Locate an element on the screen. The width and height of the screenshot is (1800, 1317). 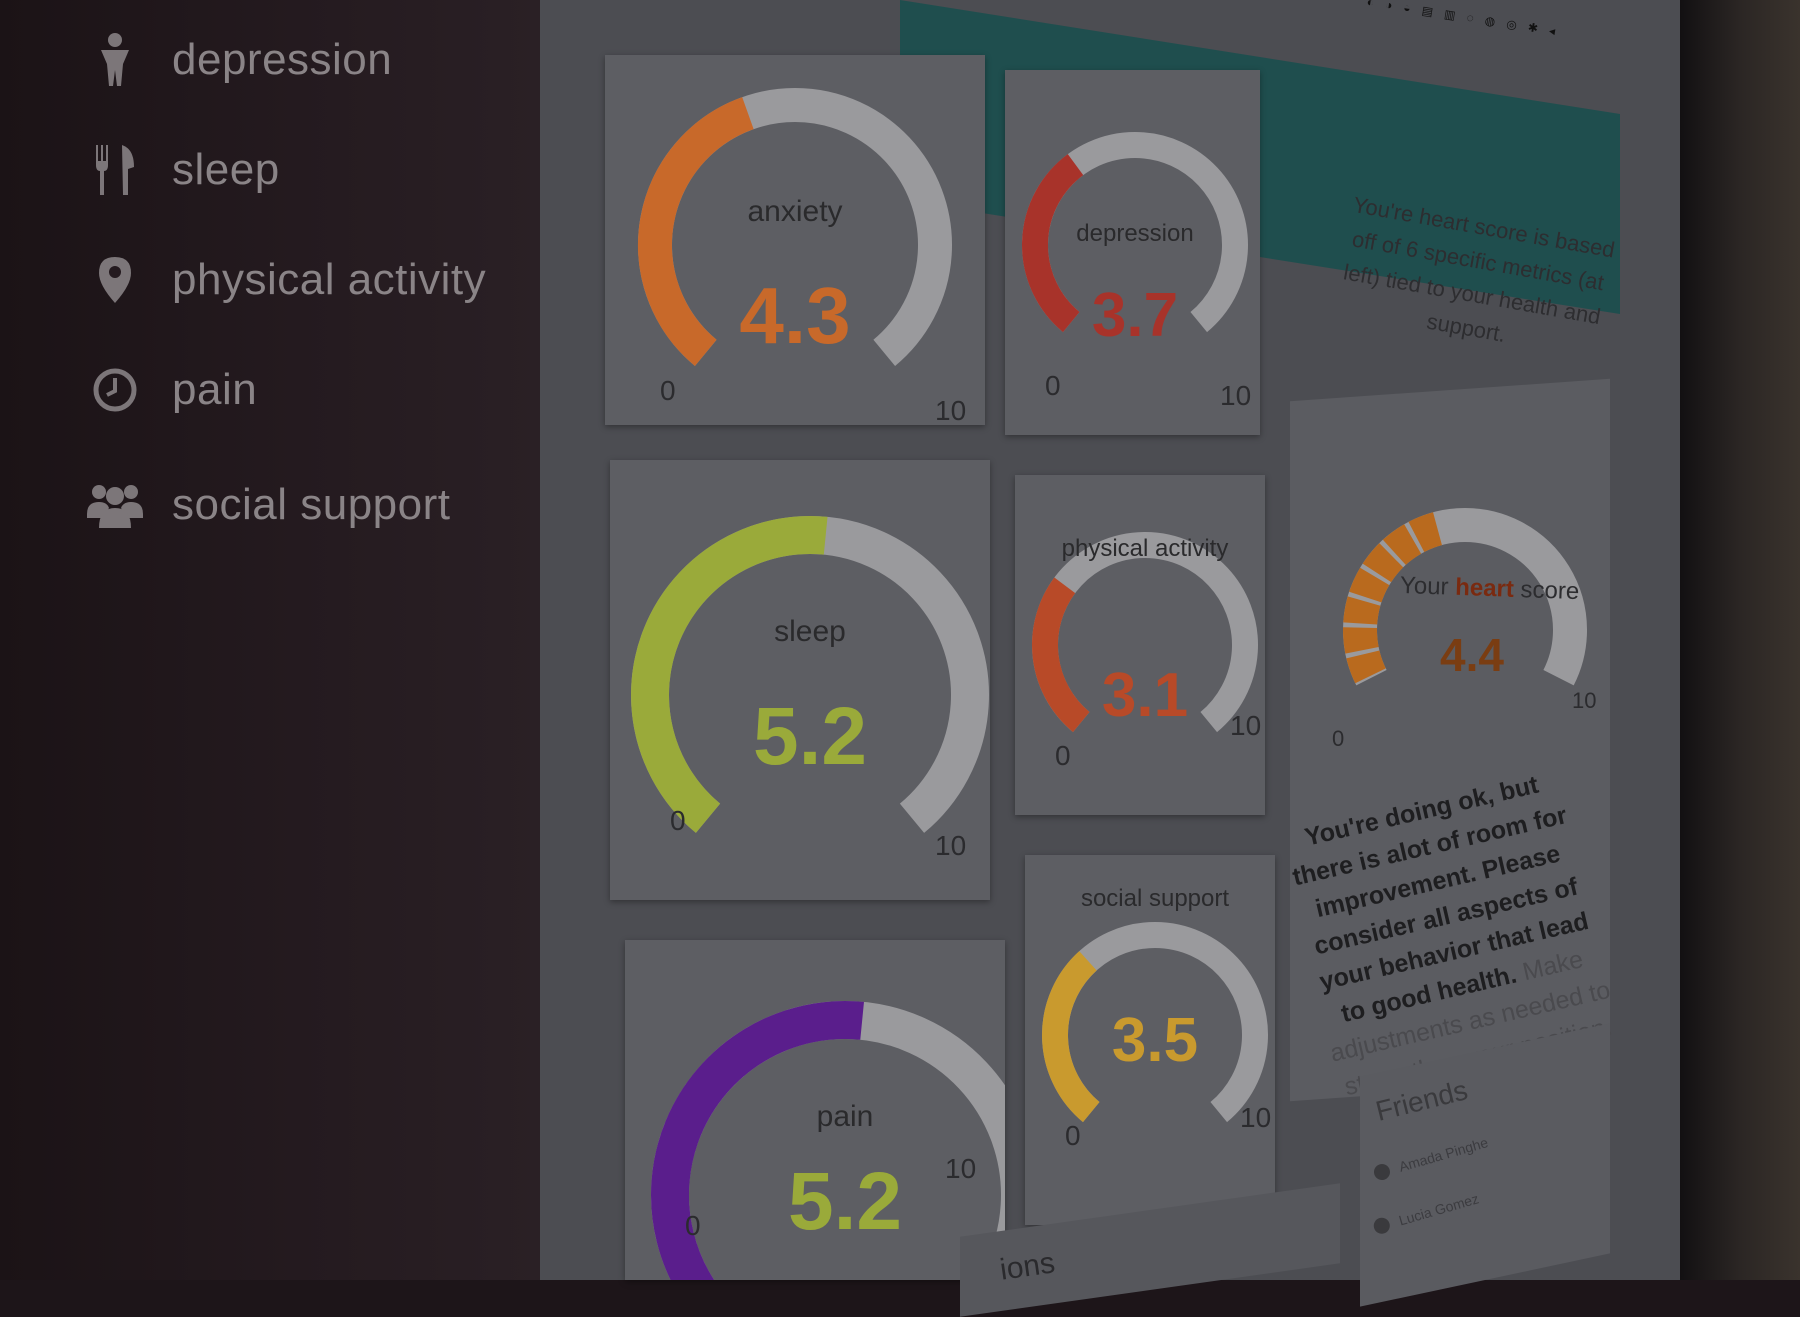
gauge-label: depression is located at coordinates (1135, 233).